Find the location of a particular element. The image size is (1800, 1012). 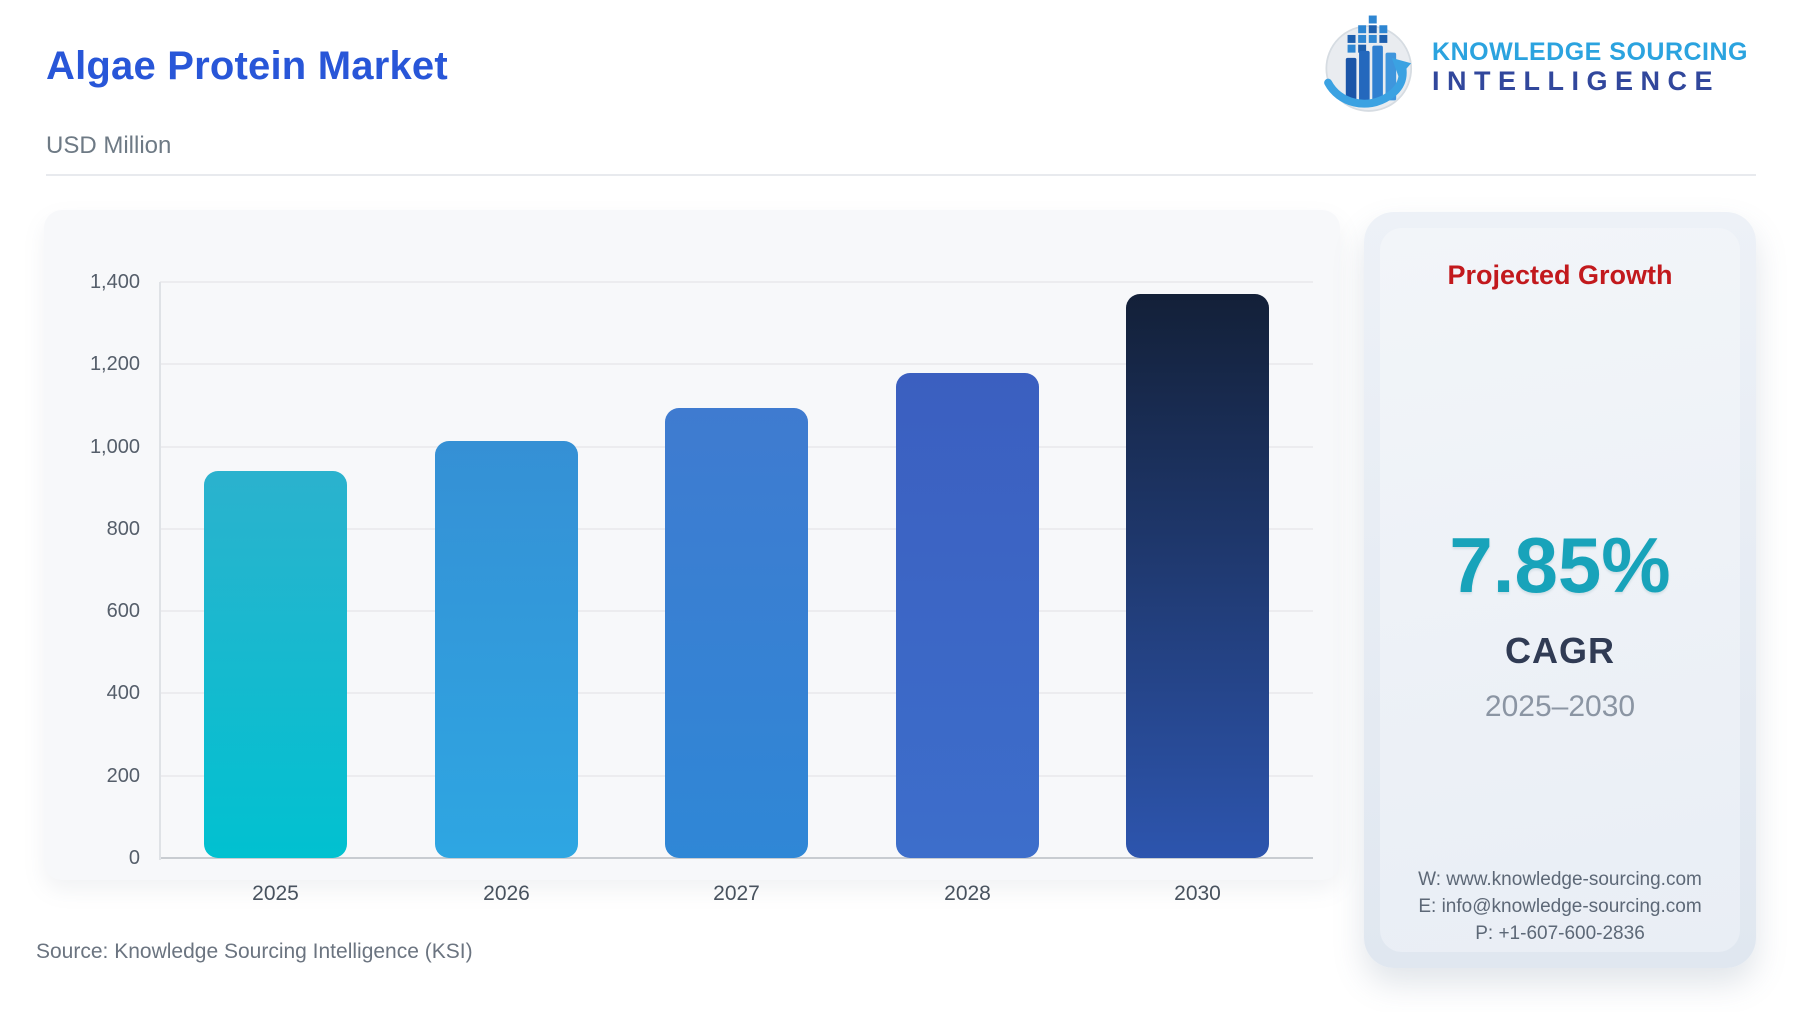

y-tick-label-800: 800 is located at coordinates (123, 529).